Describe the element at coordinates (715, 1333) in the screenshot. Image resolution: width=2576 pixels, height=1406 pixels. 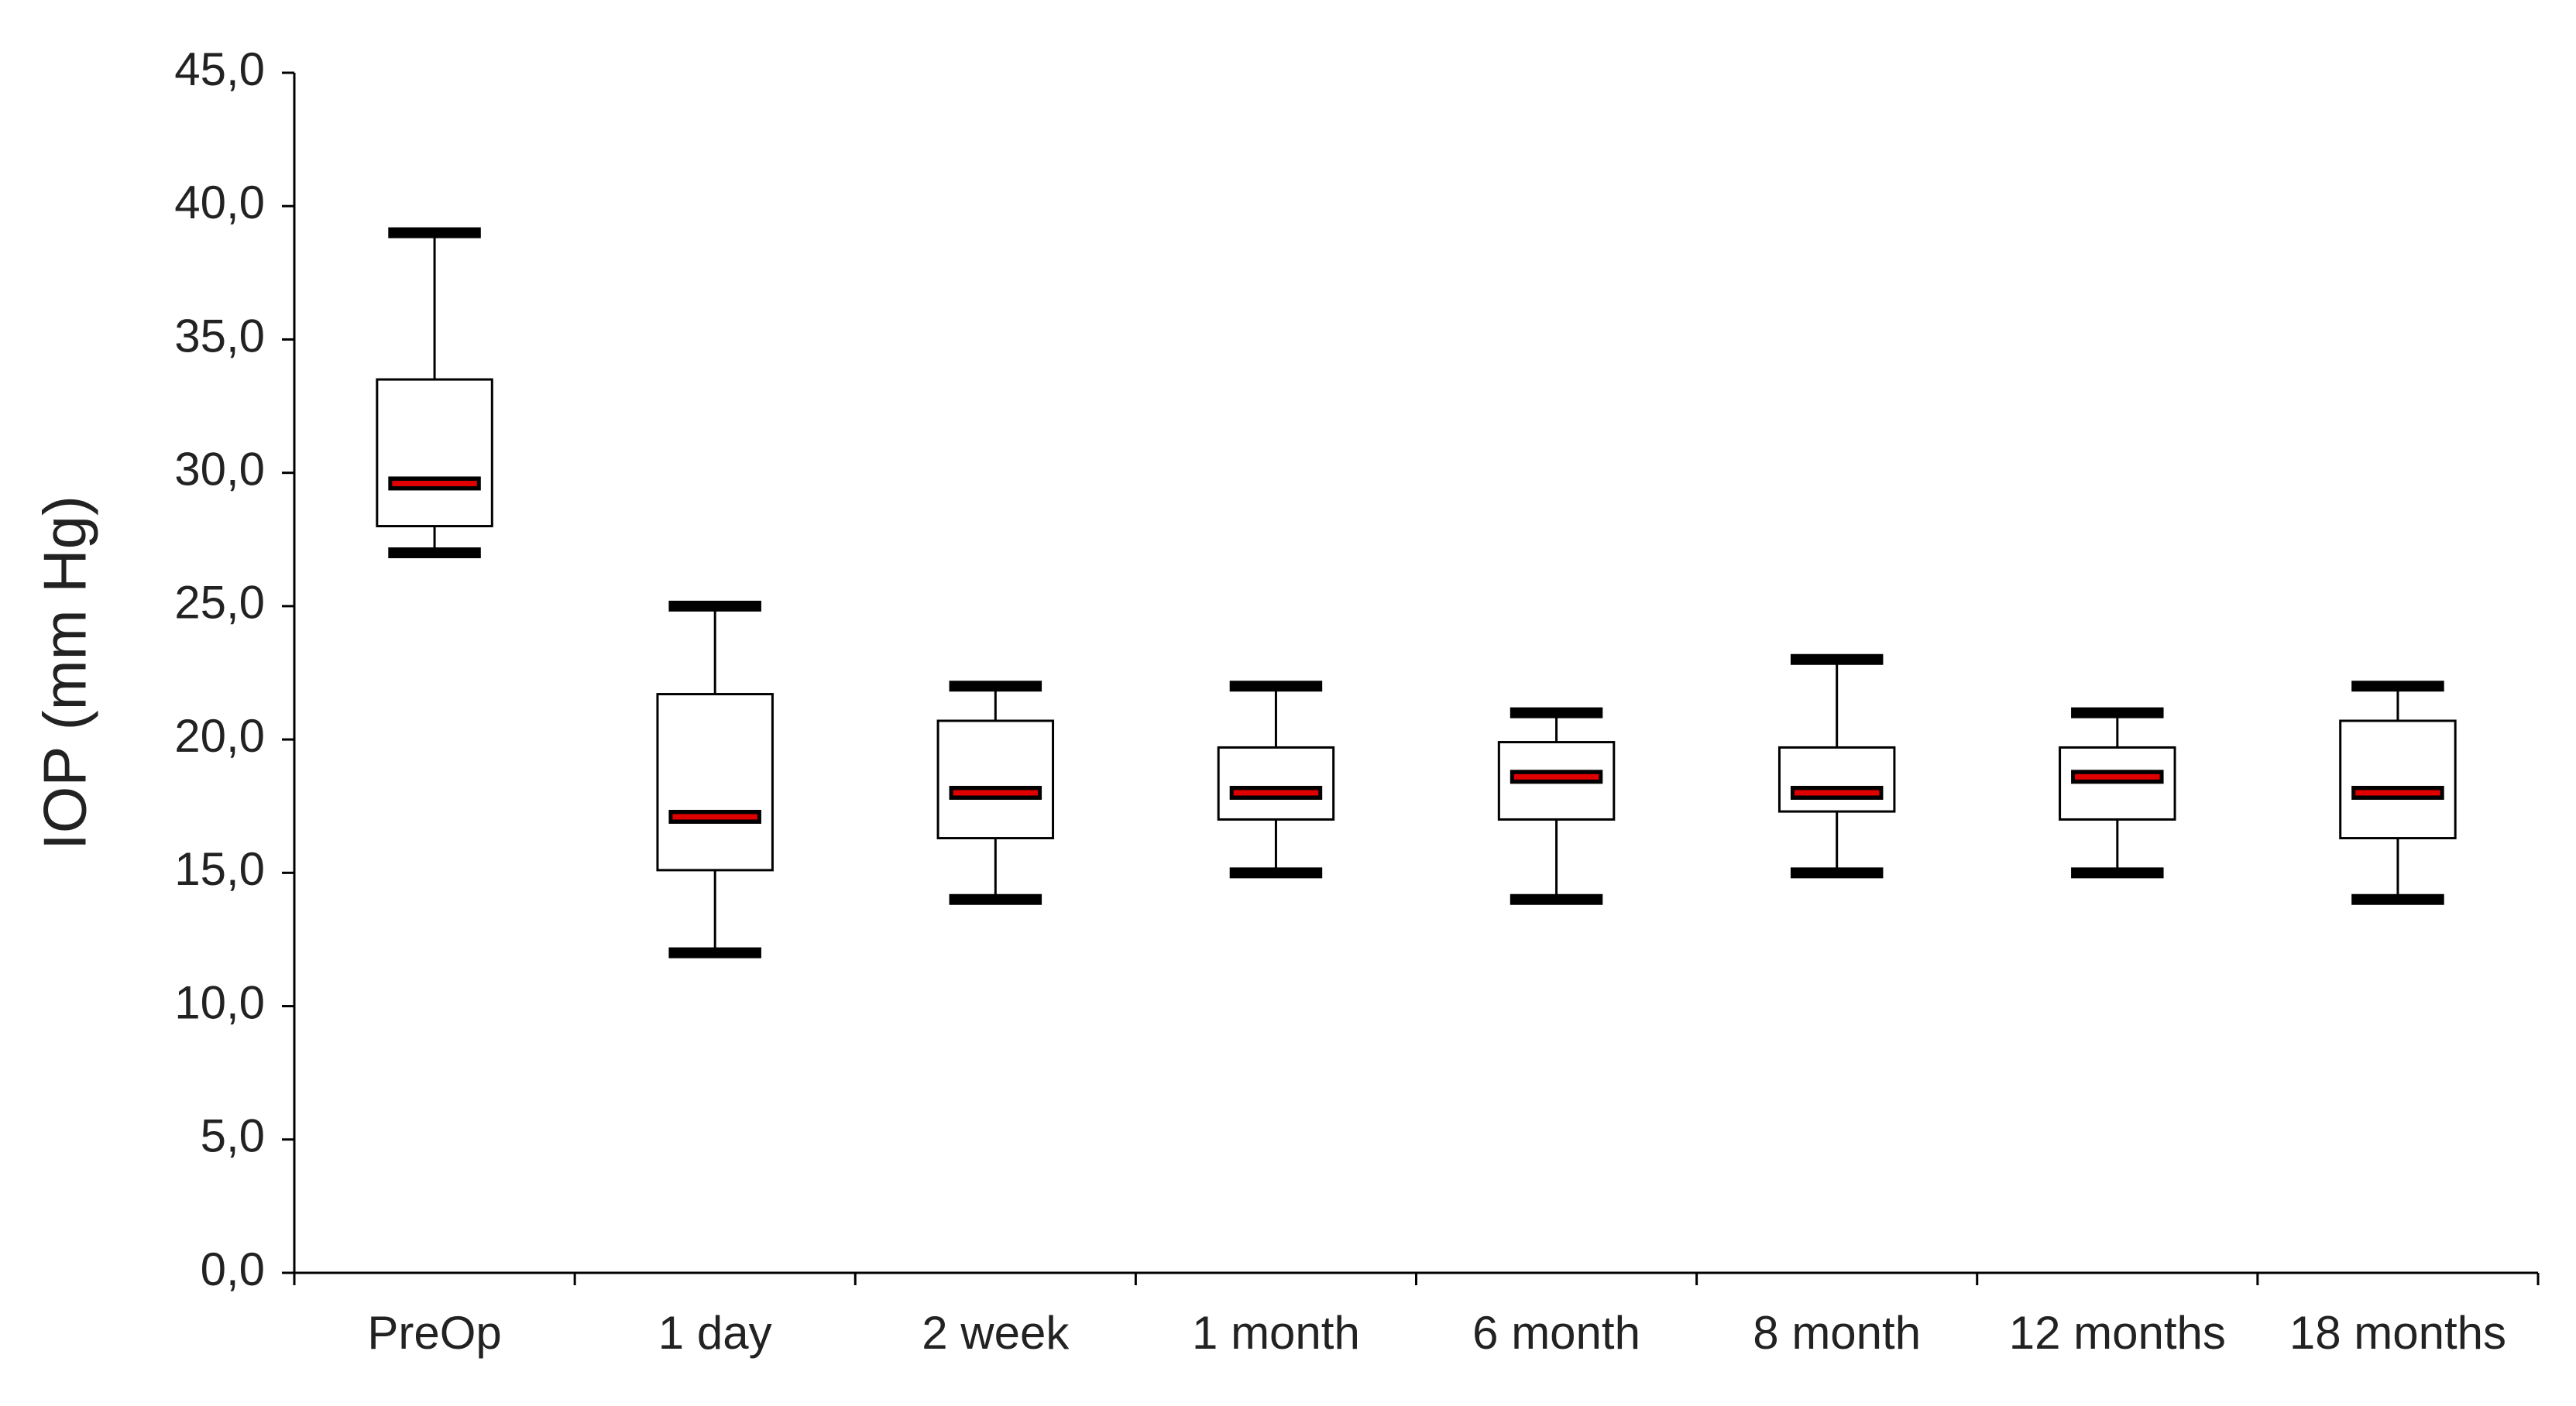
I see `x-tick-label: 1 day` at that location.